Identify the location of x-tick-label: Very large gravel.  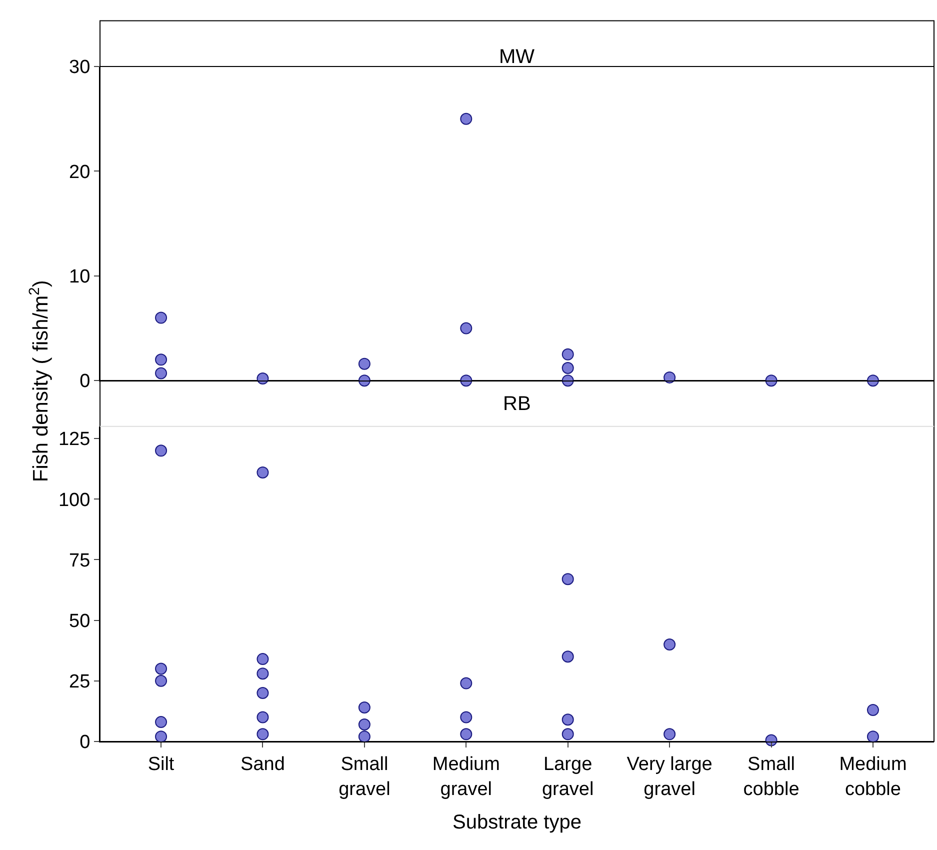
(669, 777).